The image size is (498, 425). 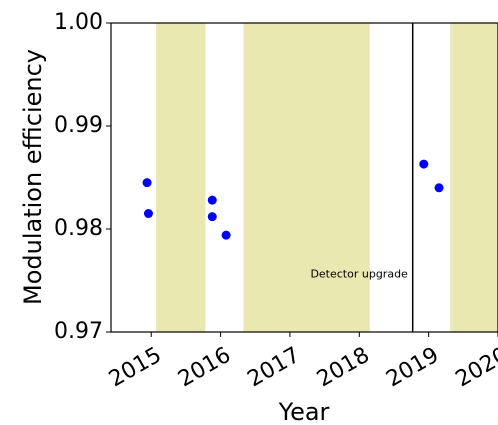 I want to click on y-tick-label: 0.99, so click(x=78, y=125).